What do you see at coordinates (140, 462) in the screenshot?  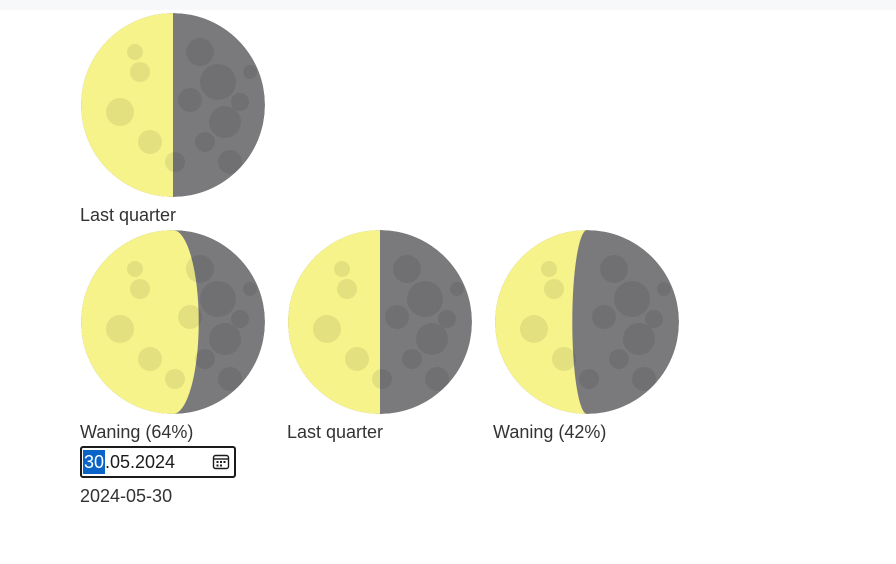 I see `date-rest-segments: .05.2024` at bounding box center [140, 462].